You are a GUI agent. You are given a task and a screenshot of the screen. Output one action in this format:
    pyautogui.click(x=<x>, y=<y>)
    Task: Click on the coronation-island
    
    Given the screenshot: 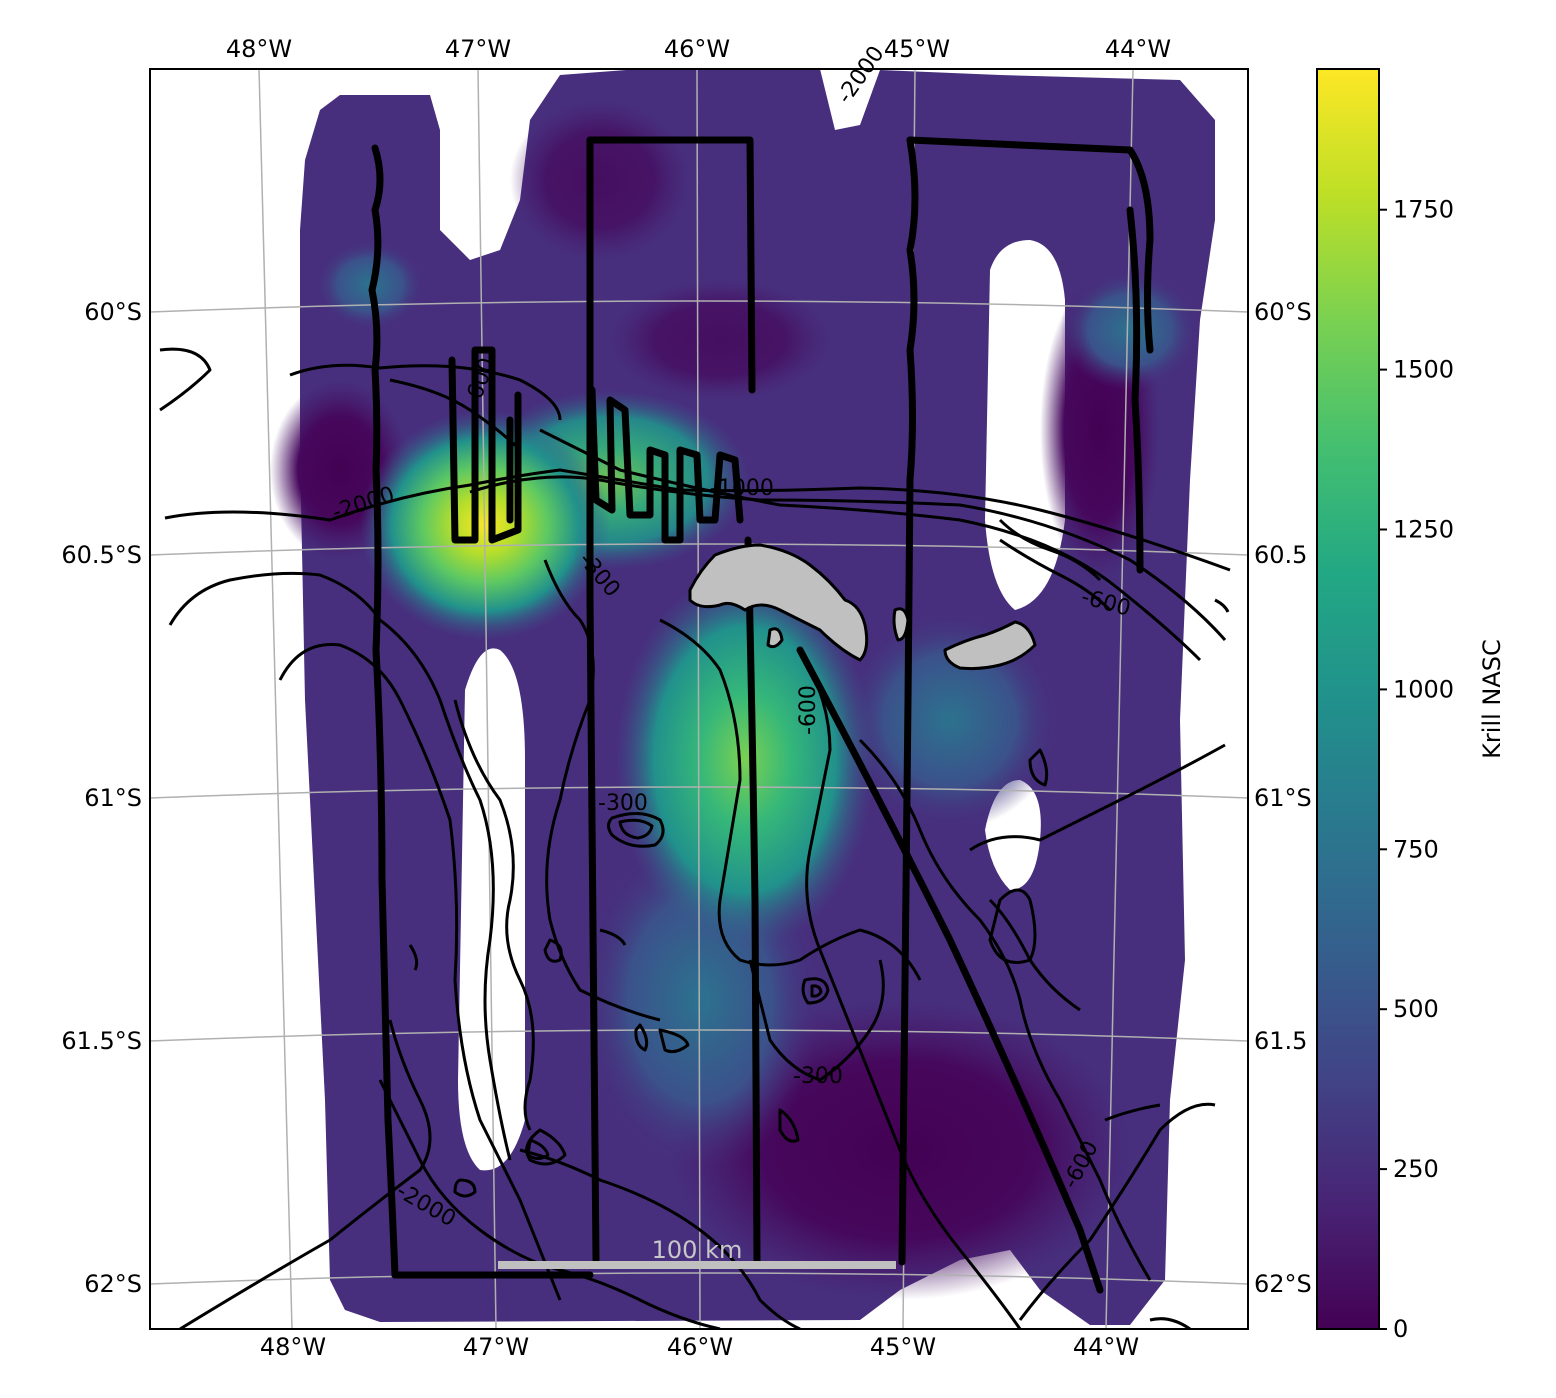 What is the action you would take?
    pyautogui.click(x=778, y=602)
    